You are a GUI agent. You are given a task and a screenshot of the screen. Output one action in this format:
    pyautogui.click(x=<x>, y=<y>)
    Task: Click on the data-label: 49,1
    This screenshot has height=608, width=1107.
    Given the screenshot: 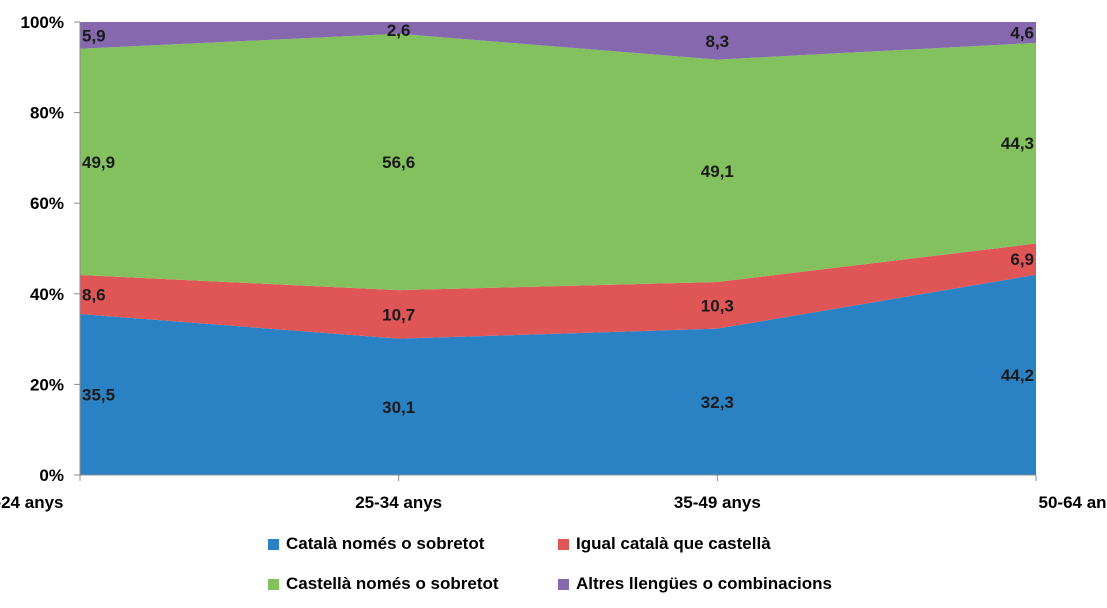 What is the action you would take?
    pyautogui.click(x=717, y=171)
    